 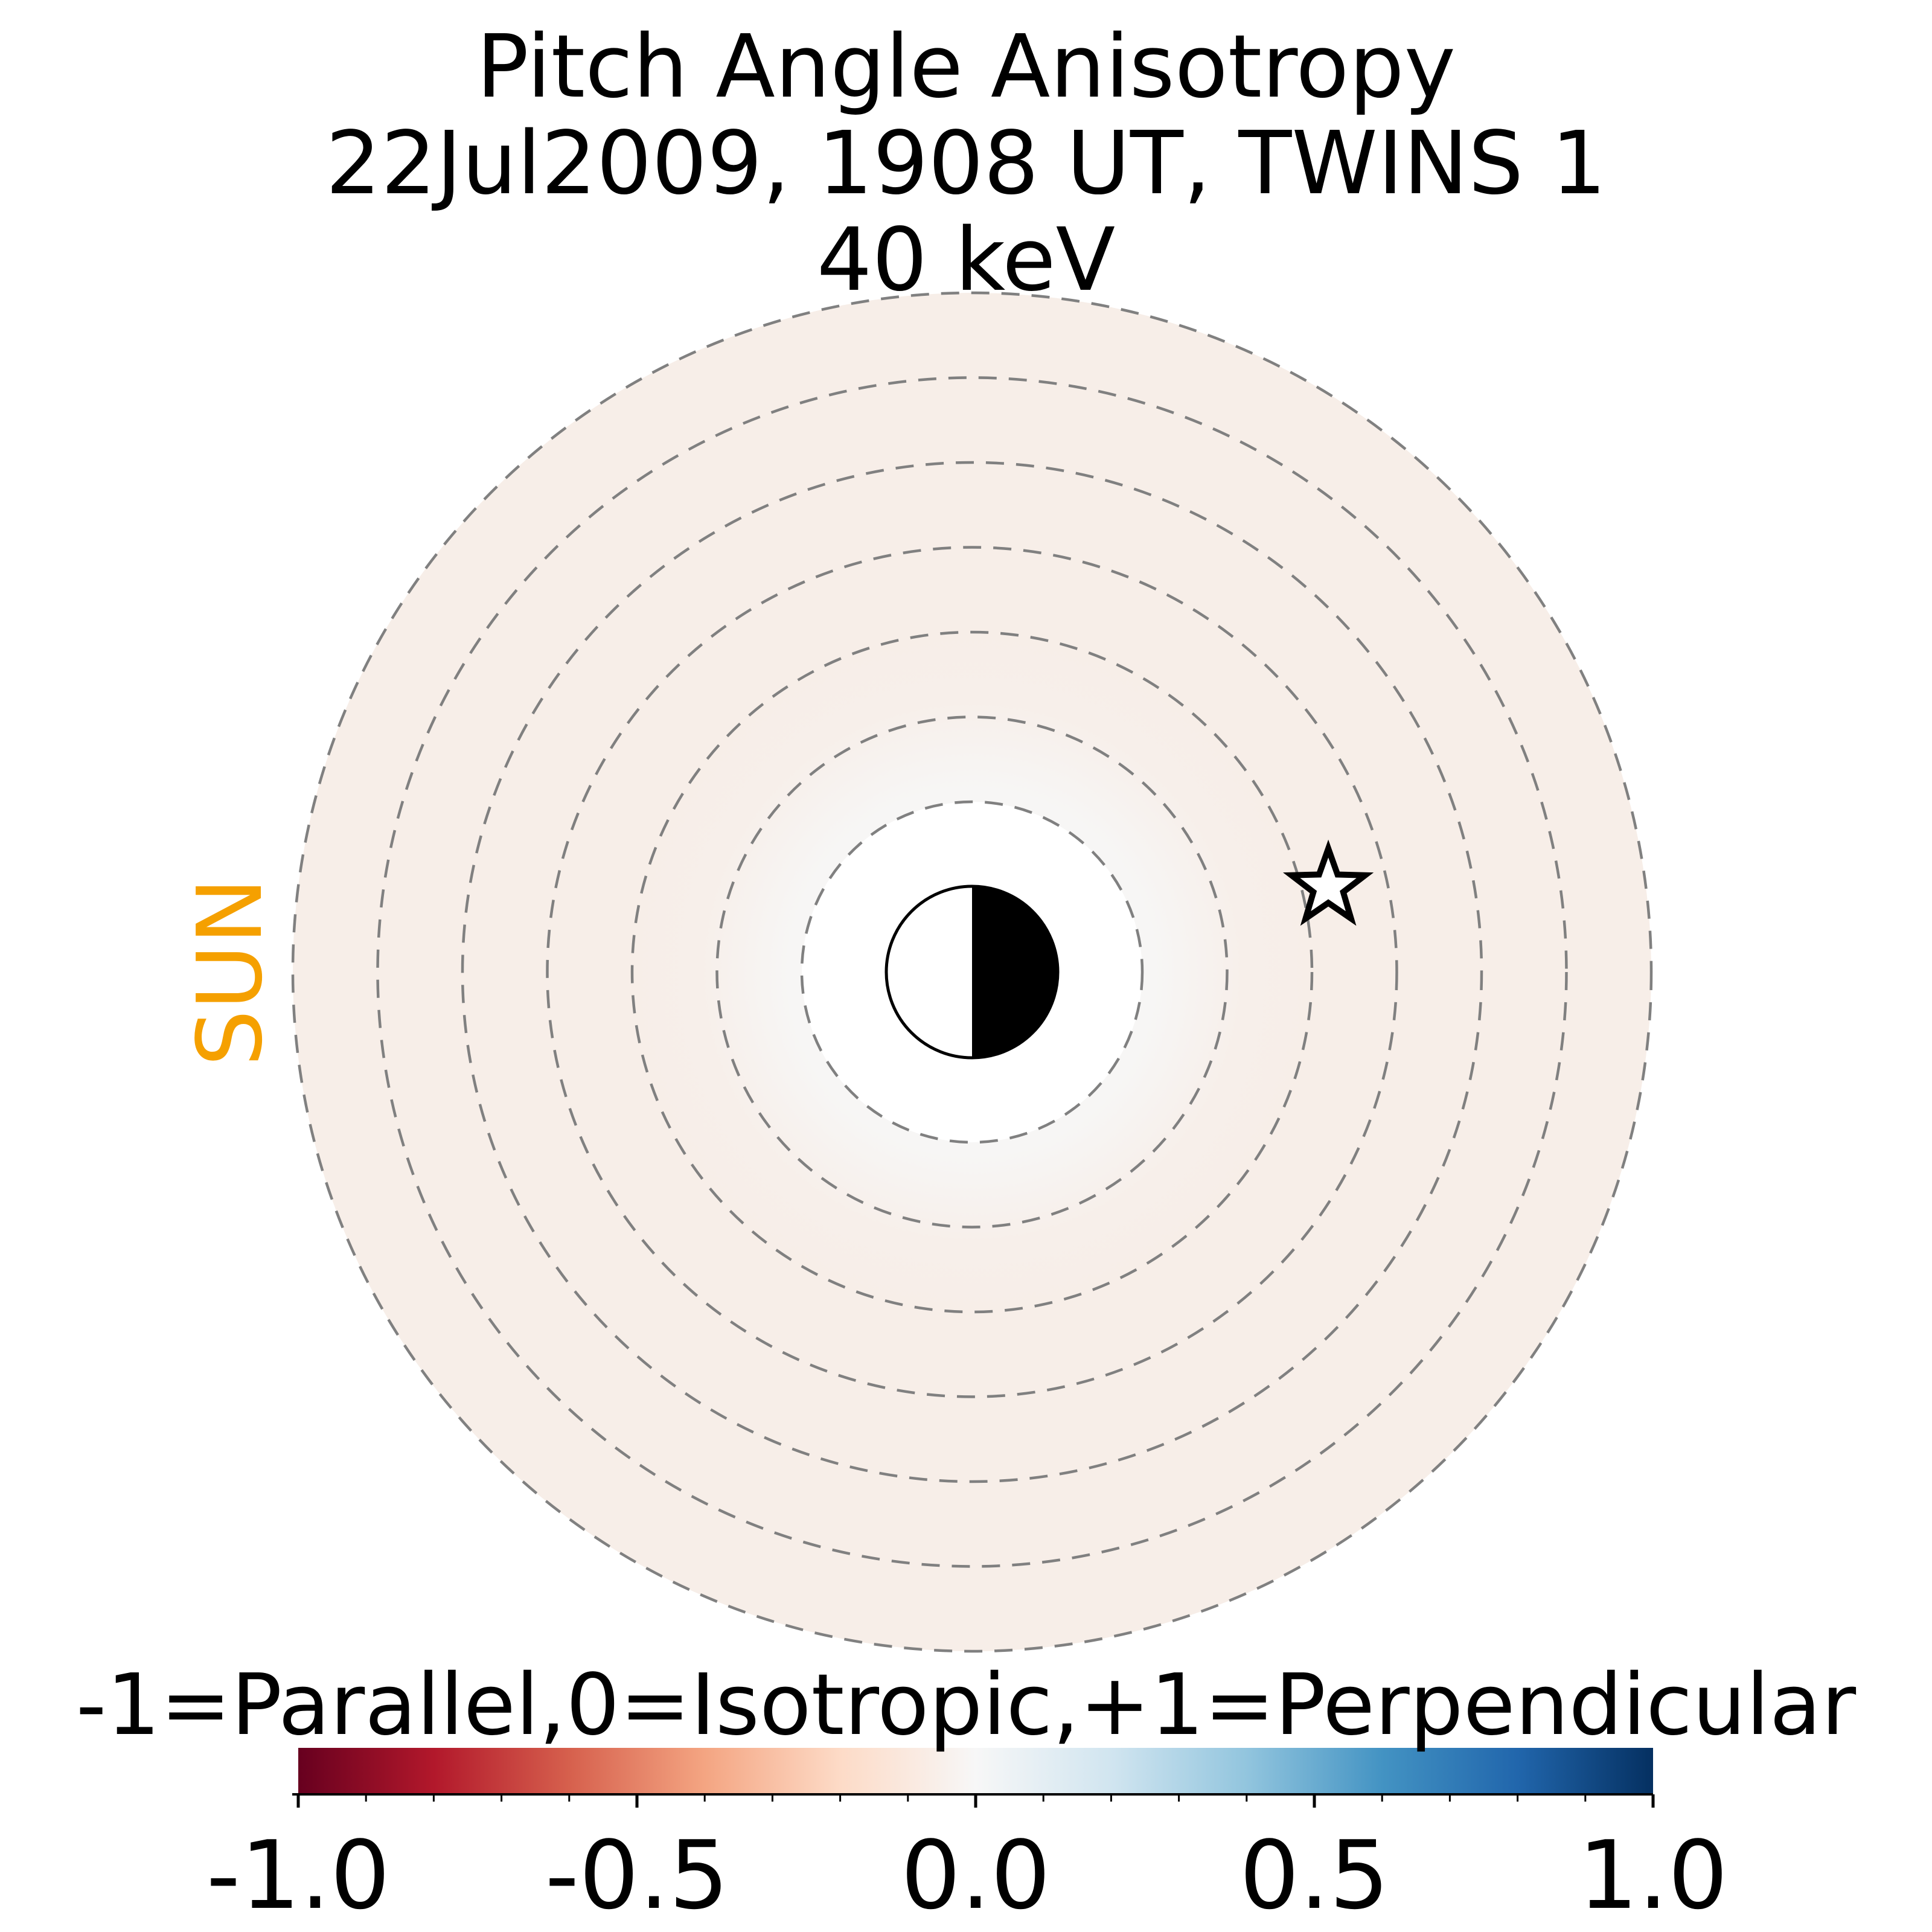 I want to click on earth-day-side, so click(x=929, y=972).